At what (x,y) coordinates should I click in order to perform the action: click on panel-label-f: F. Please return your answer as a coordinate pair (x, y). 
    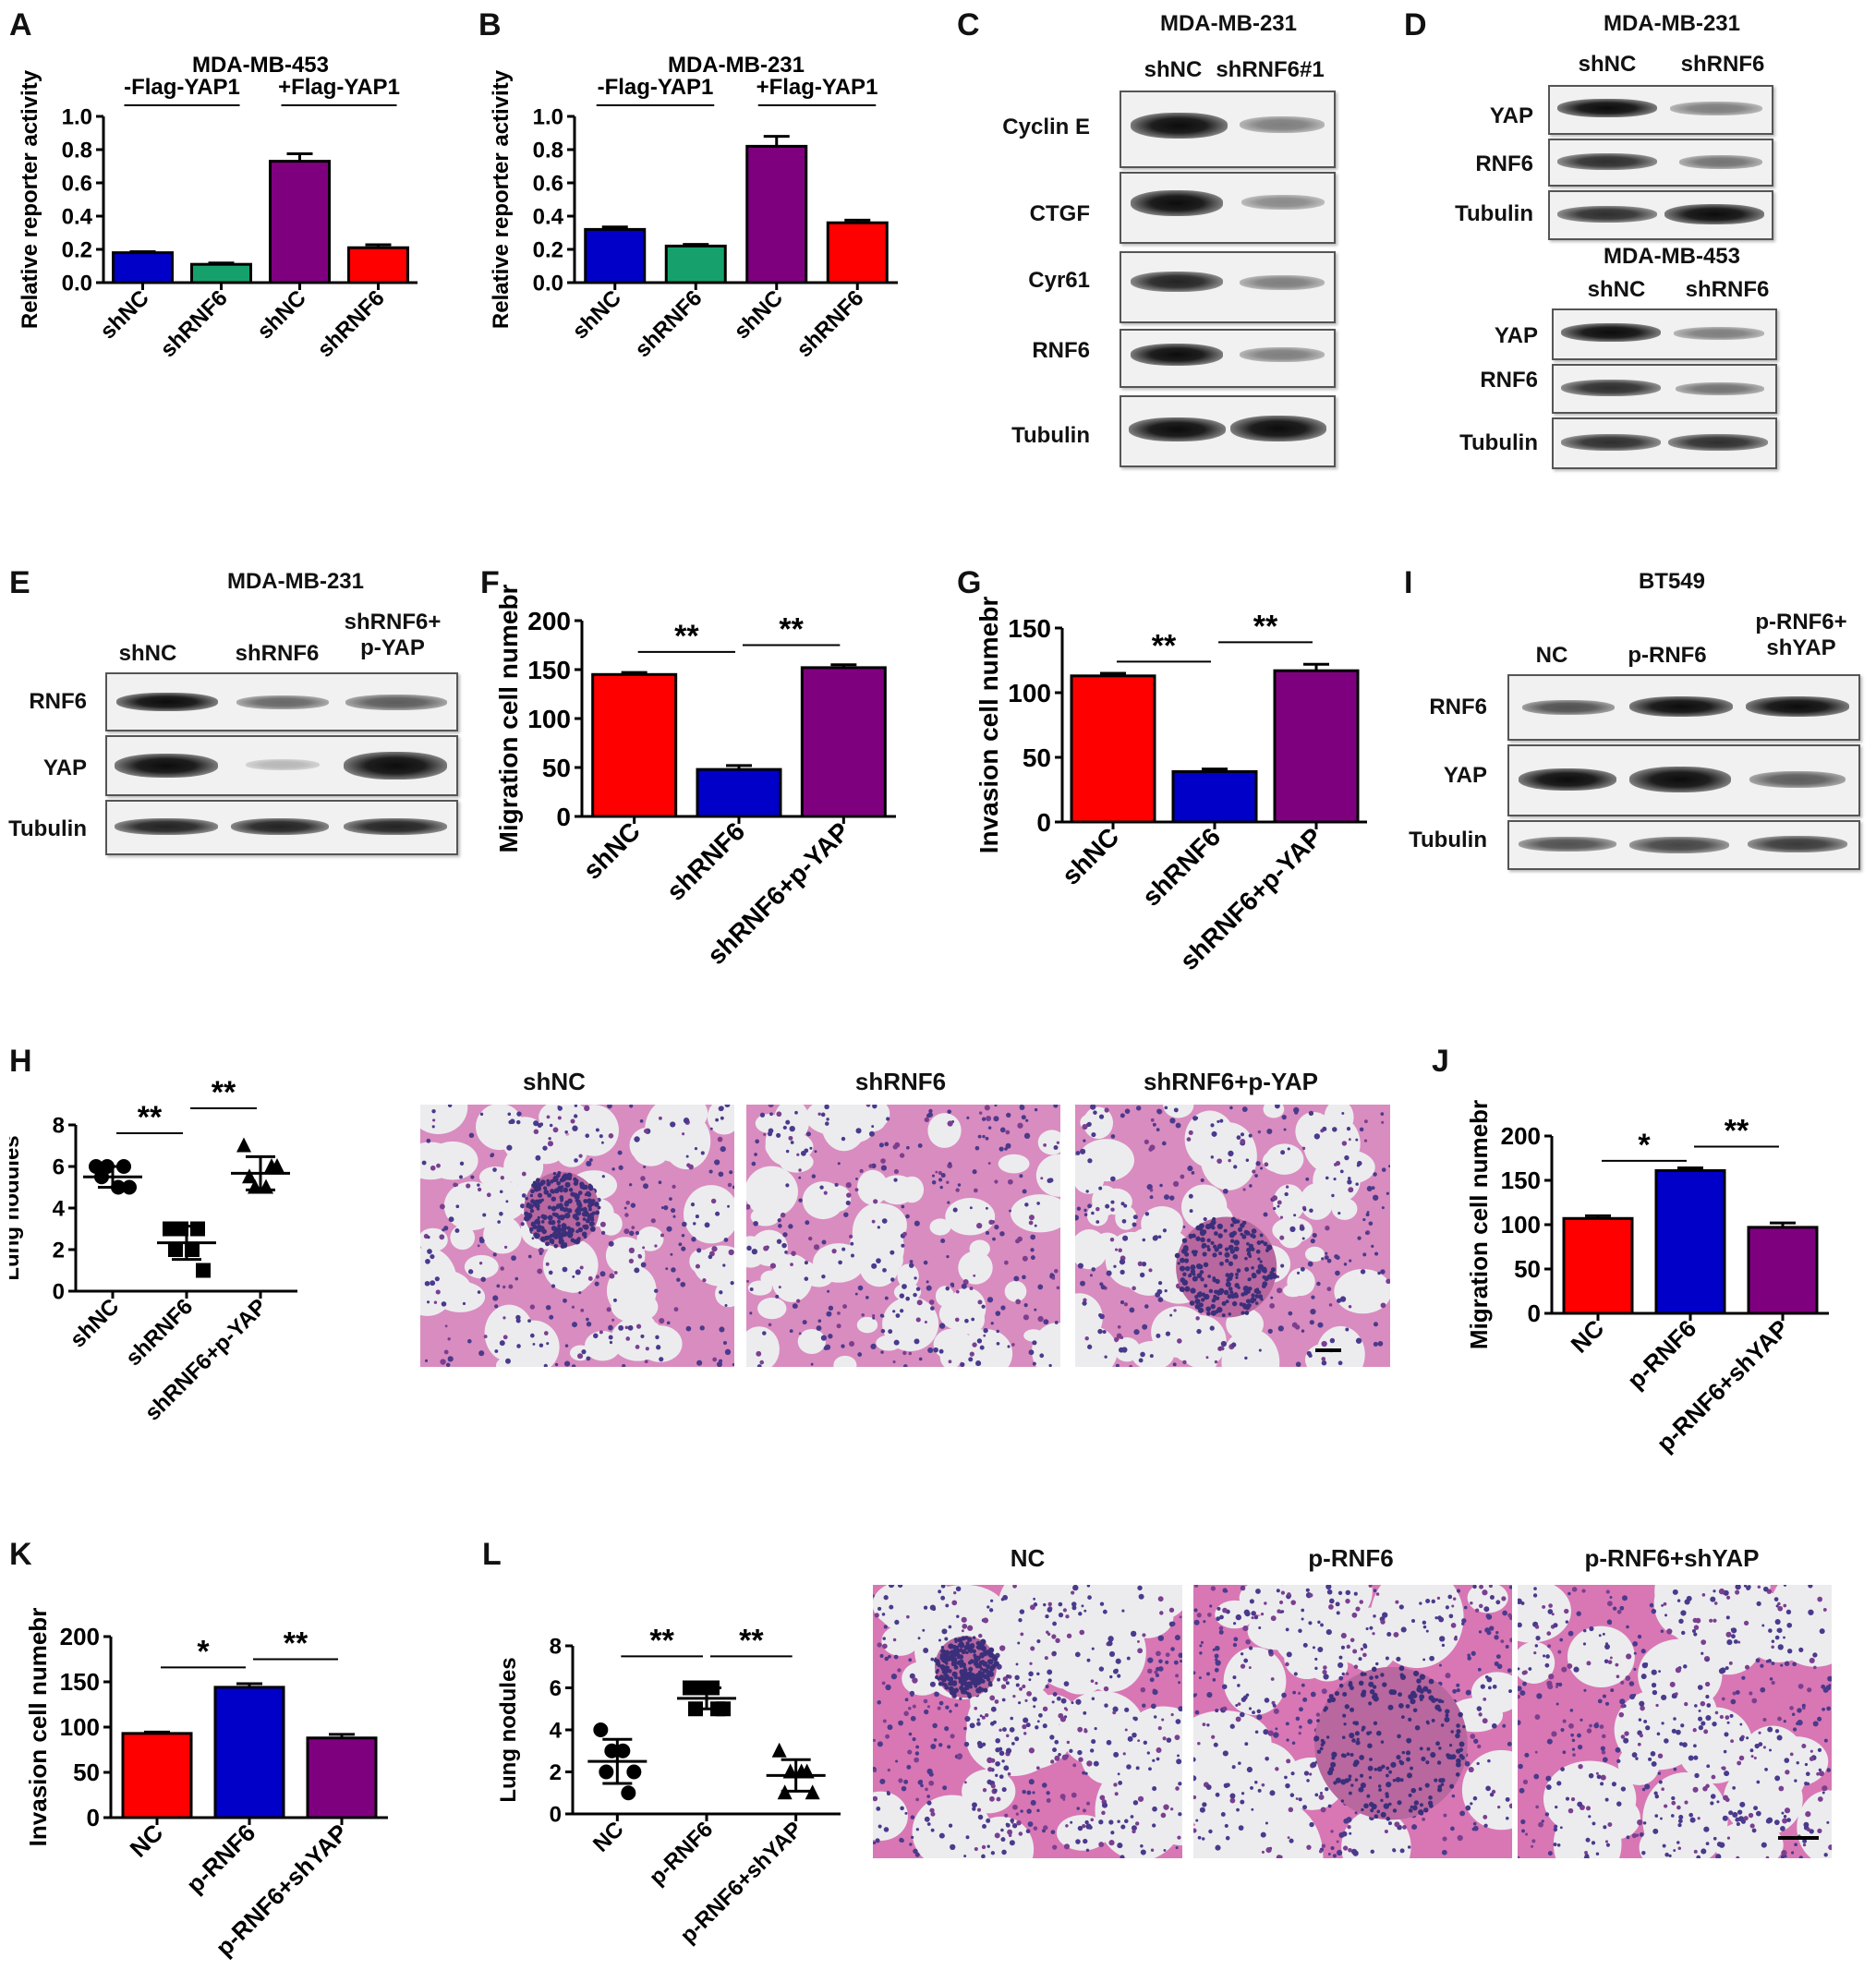
    Looking at the image, I should click on (490, 582).